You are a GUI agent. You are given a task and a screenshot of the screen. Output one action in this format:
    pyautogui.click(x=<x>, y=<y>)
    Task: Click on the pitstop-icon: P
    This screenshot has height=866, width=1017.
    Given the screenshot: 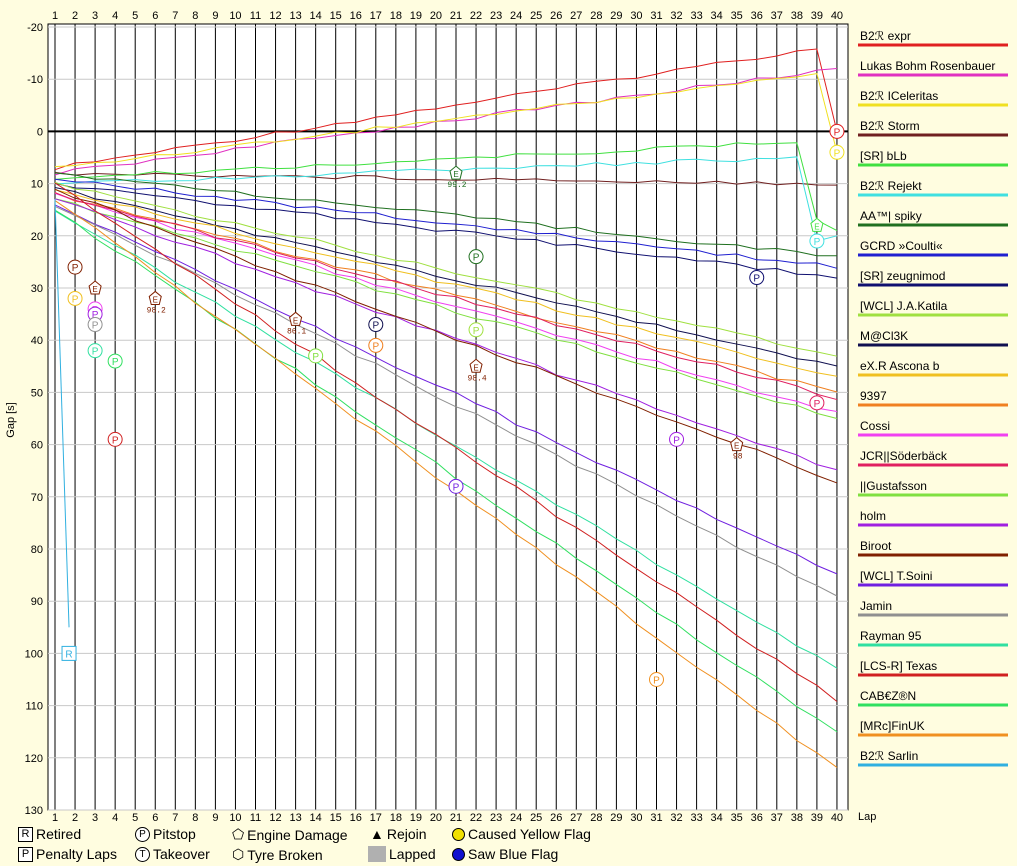 What is the action you would take?
    pyautogui.click(x=142, y=834)
    